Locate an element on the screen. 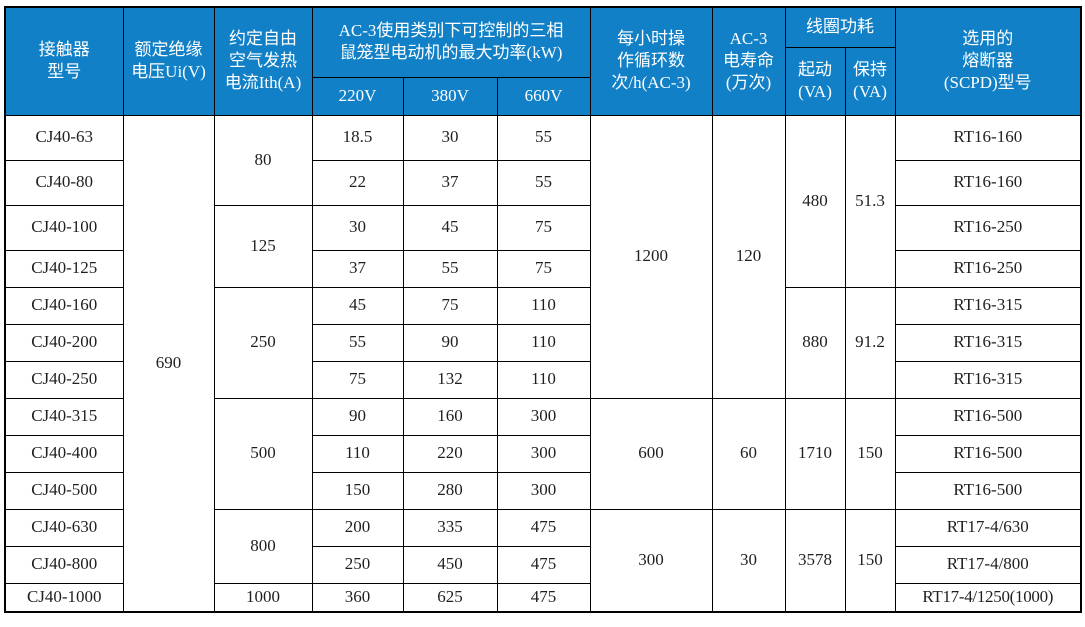 Image resolution: width=1085 pixels, height=627 pixels. cell-coil-start: 3578 is located at coordinates (815, 560).